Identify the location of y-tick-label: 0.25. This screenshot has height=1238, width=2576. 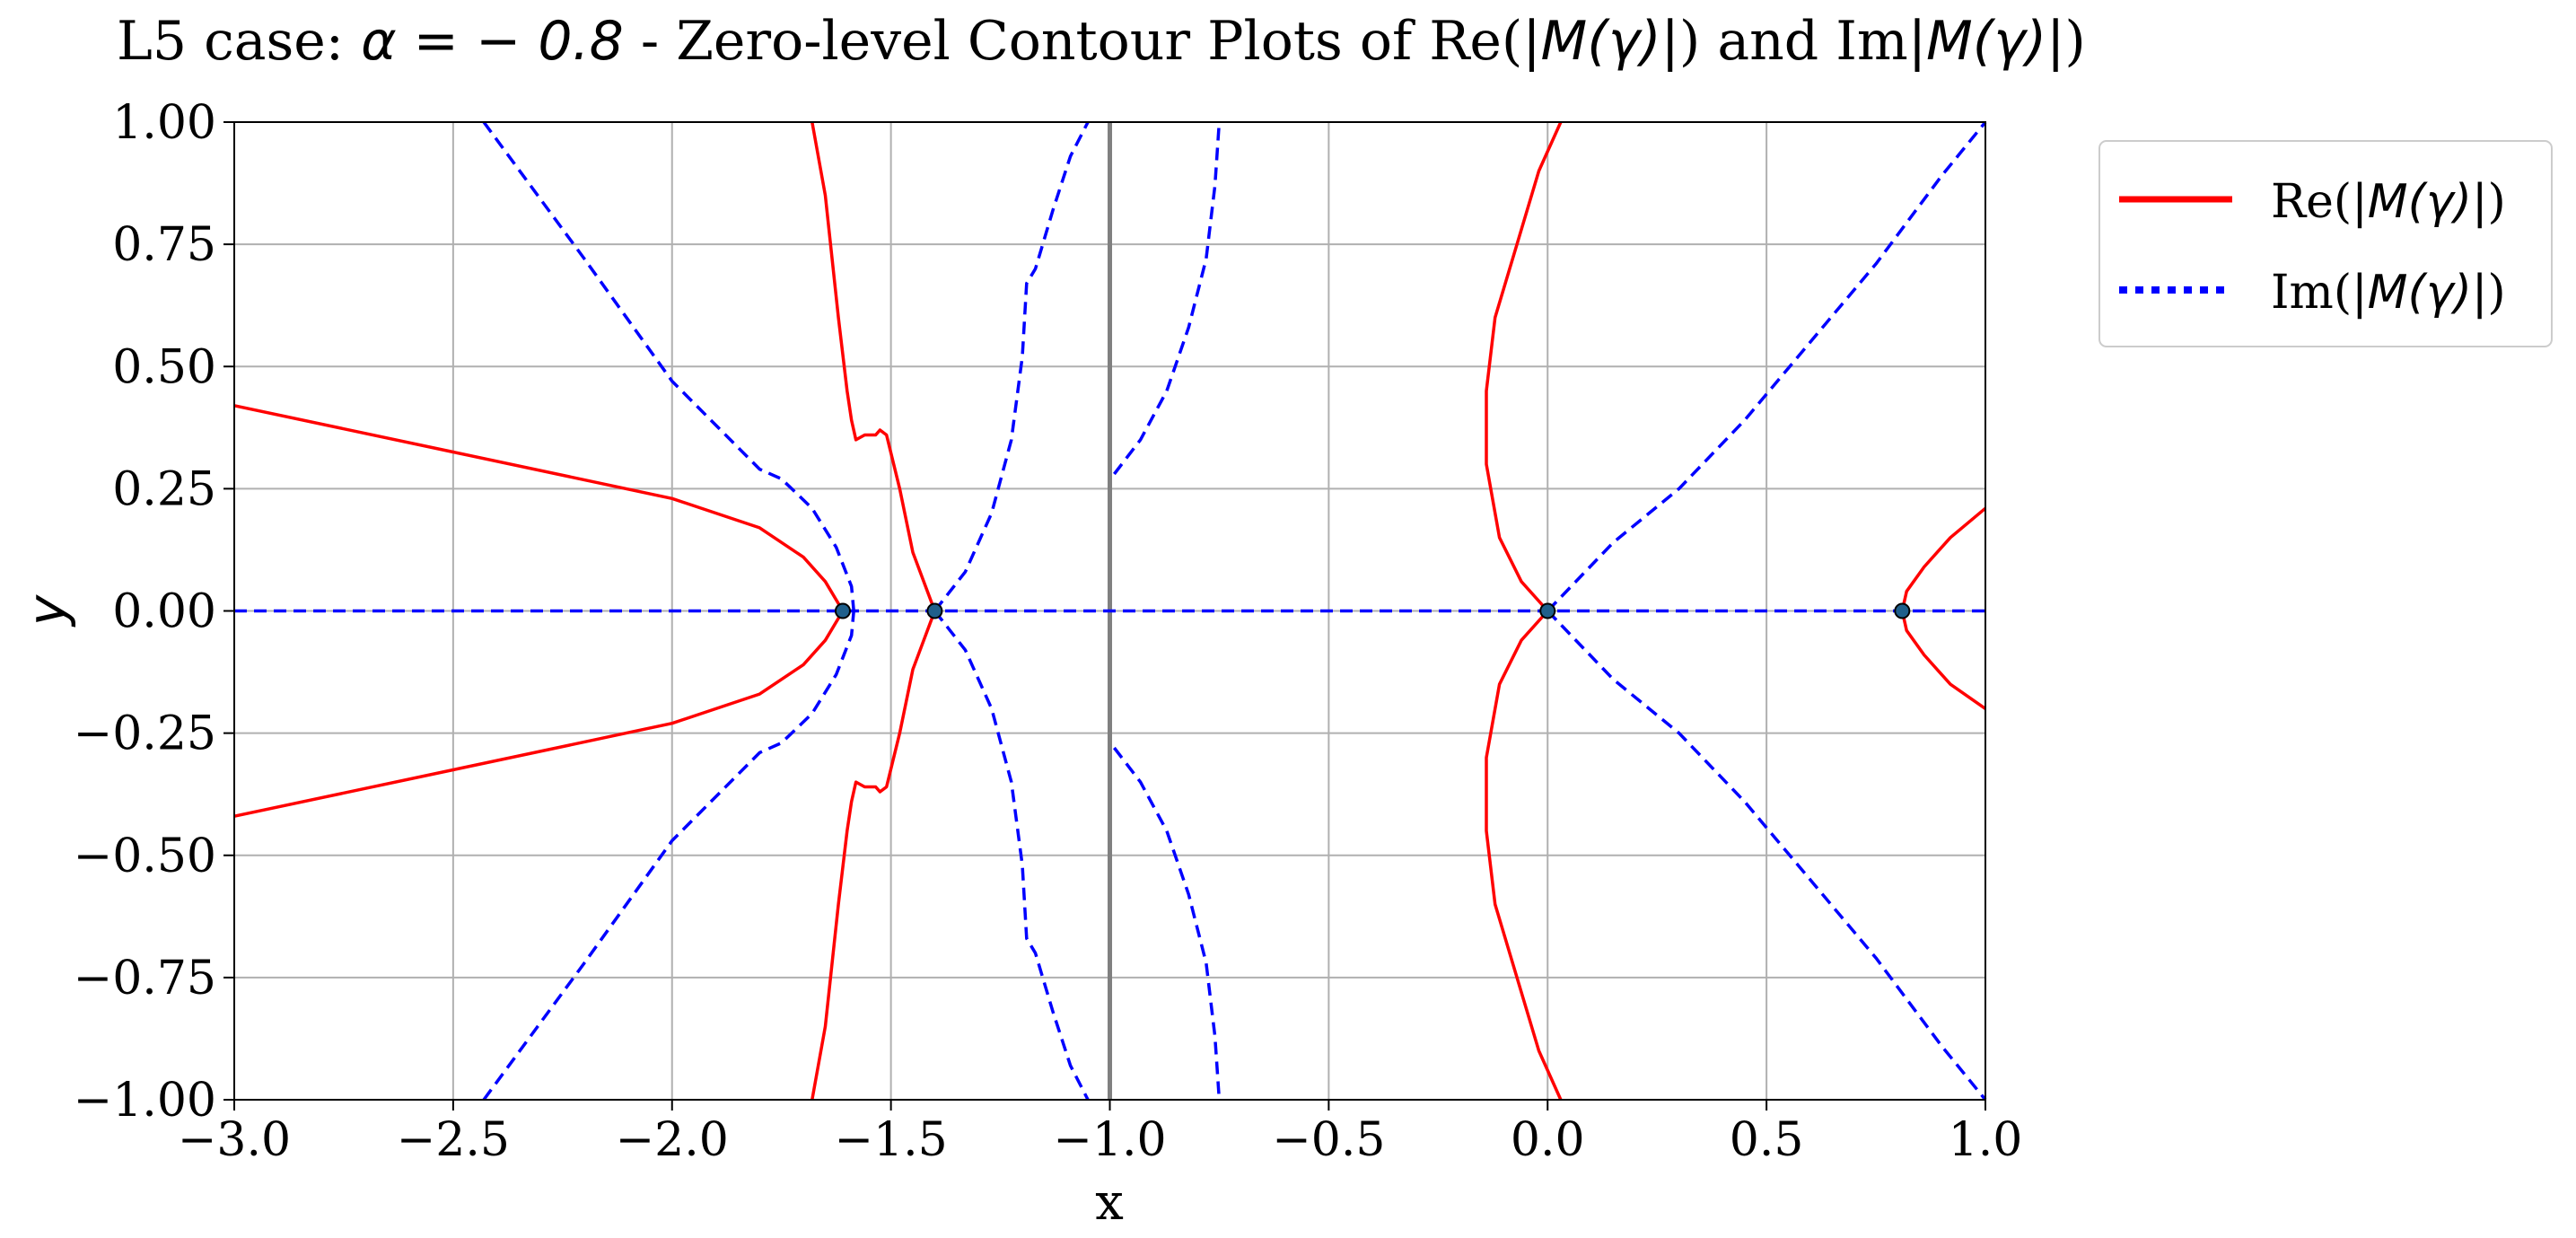
(164, 489).